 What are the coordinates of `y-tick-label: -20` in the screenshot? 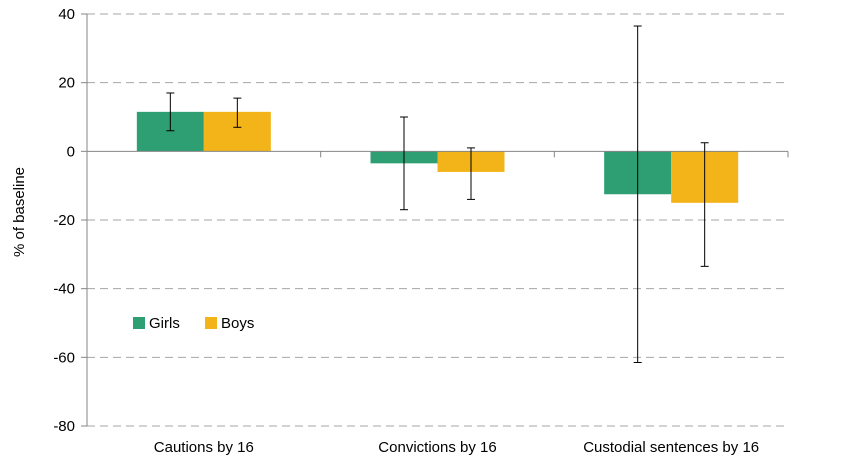 It's located at (64, 220).